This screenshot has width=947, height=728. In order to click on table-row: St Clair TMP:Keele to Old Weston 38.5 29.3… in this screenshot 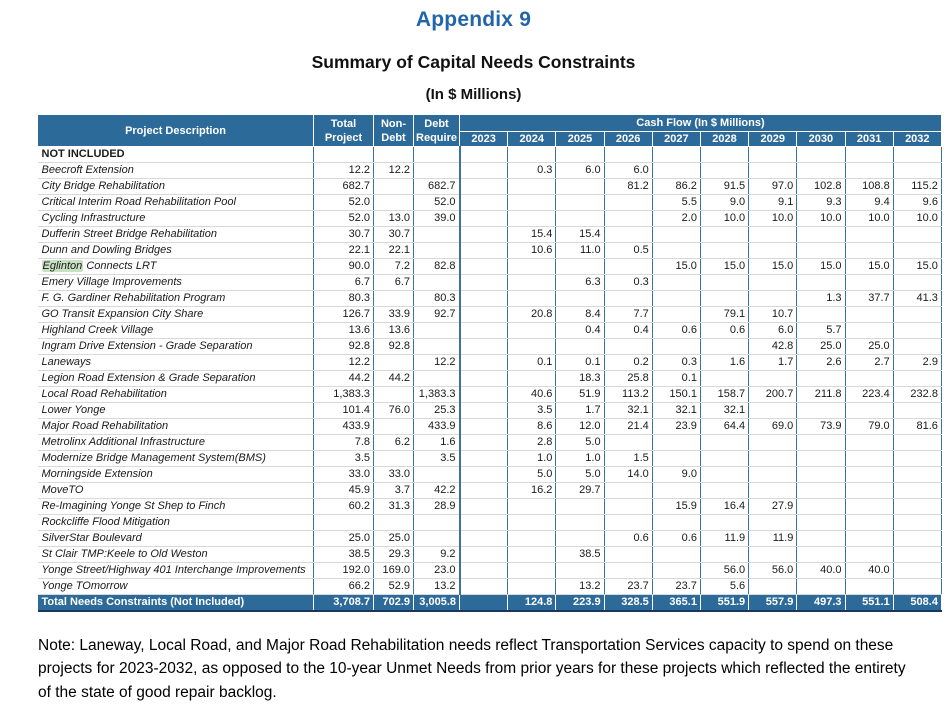, I will do `click(489, 554)`.